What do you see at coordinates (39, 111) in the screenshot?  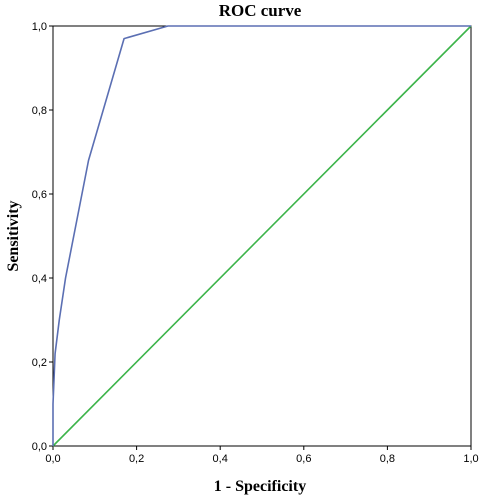 I see `y-tick-label: 0,8` at bounding box center [39, 111].